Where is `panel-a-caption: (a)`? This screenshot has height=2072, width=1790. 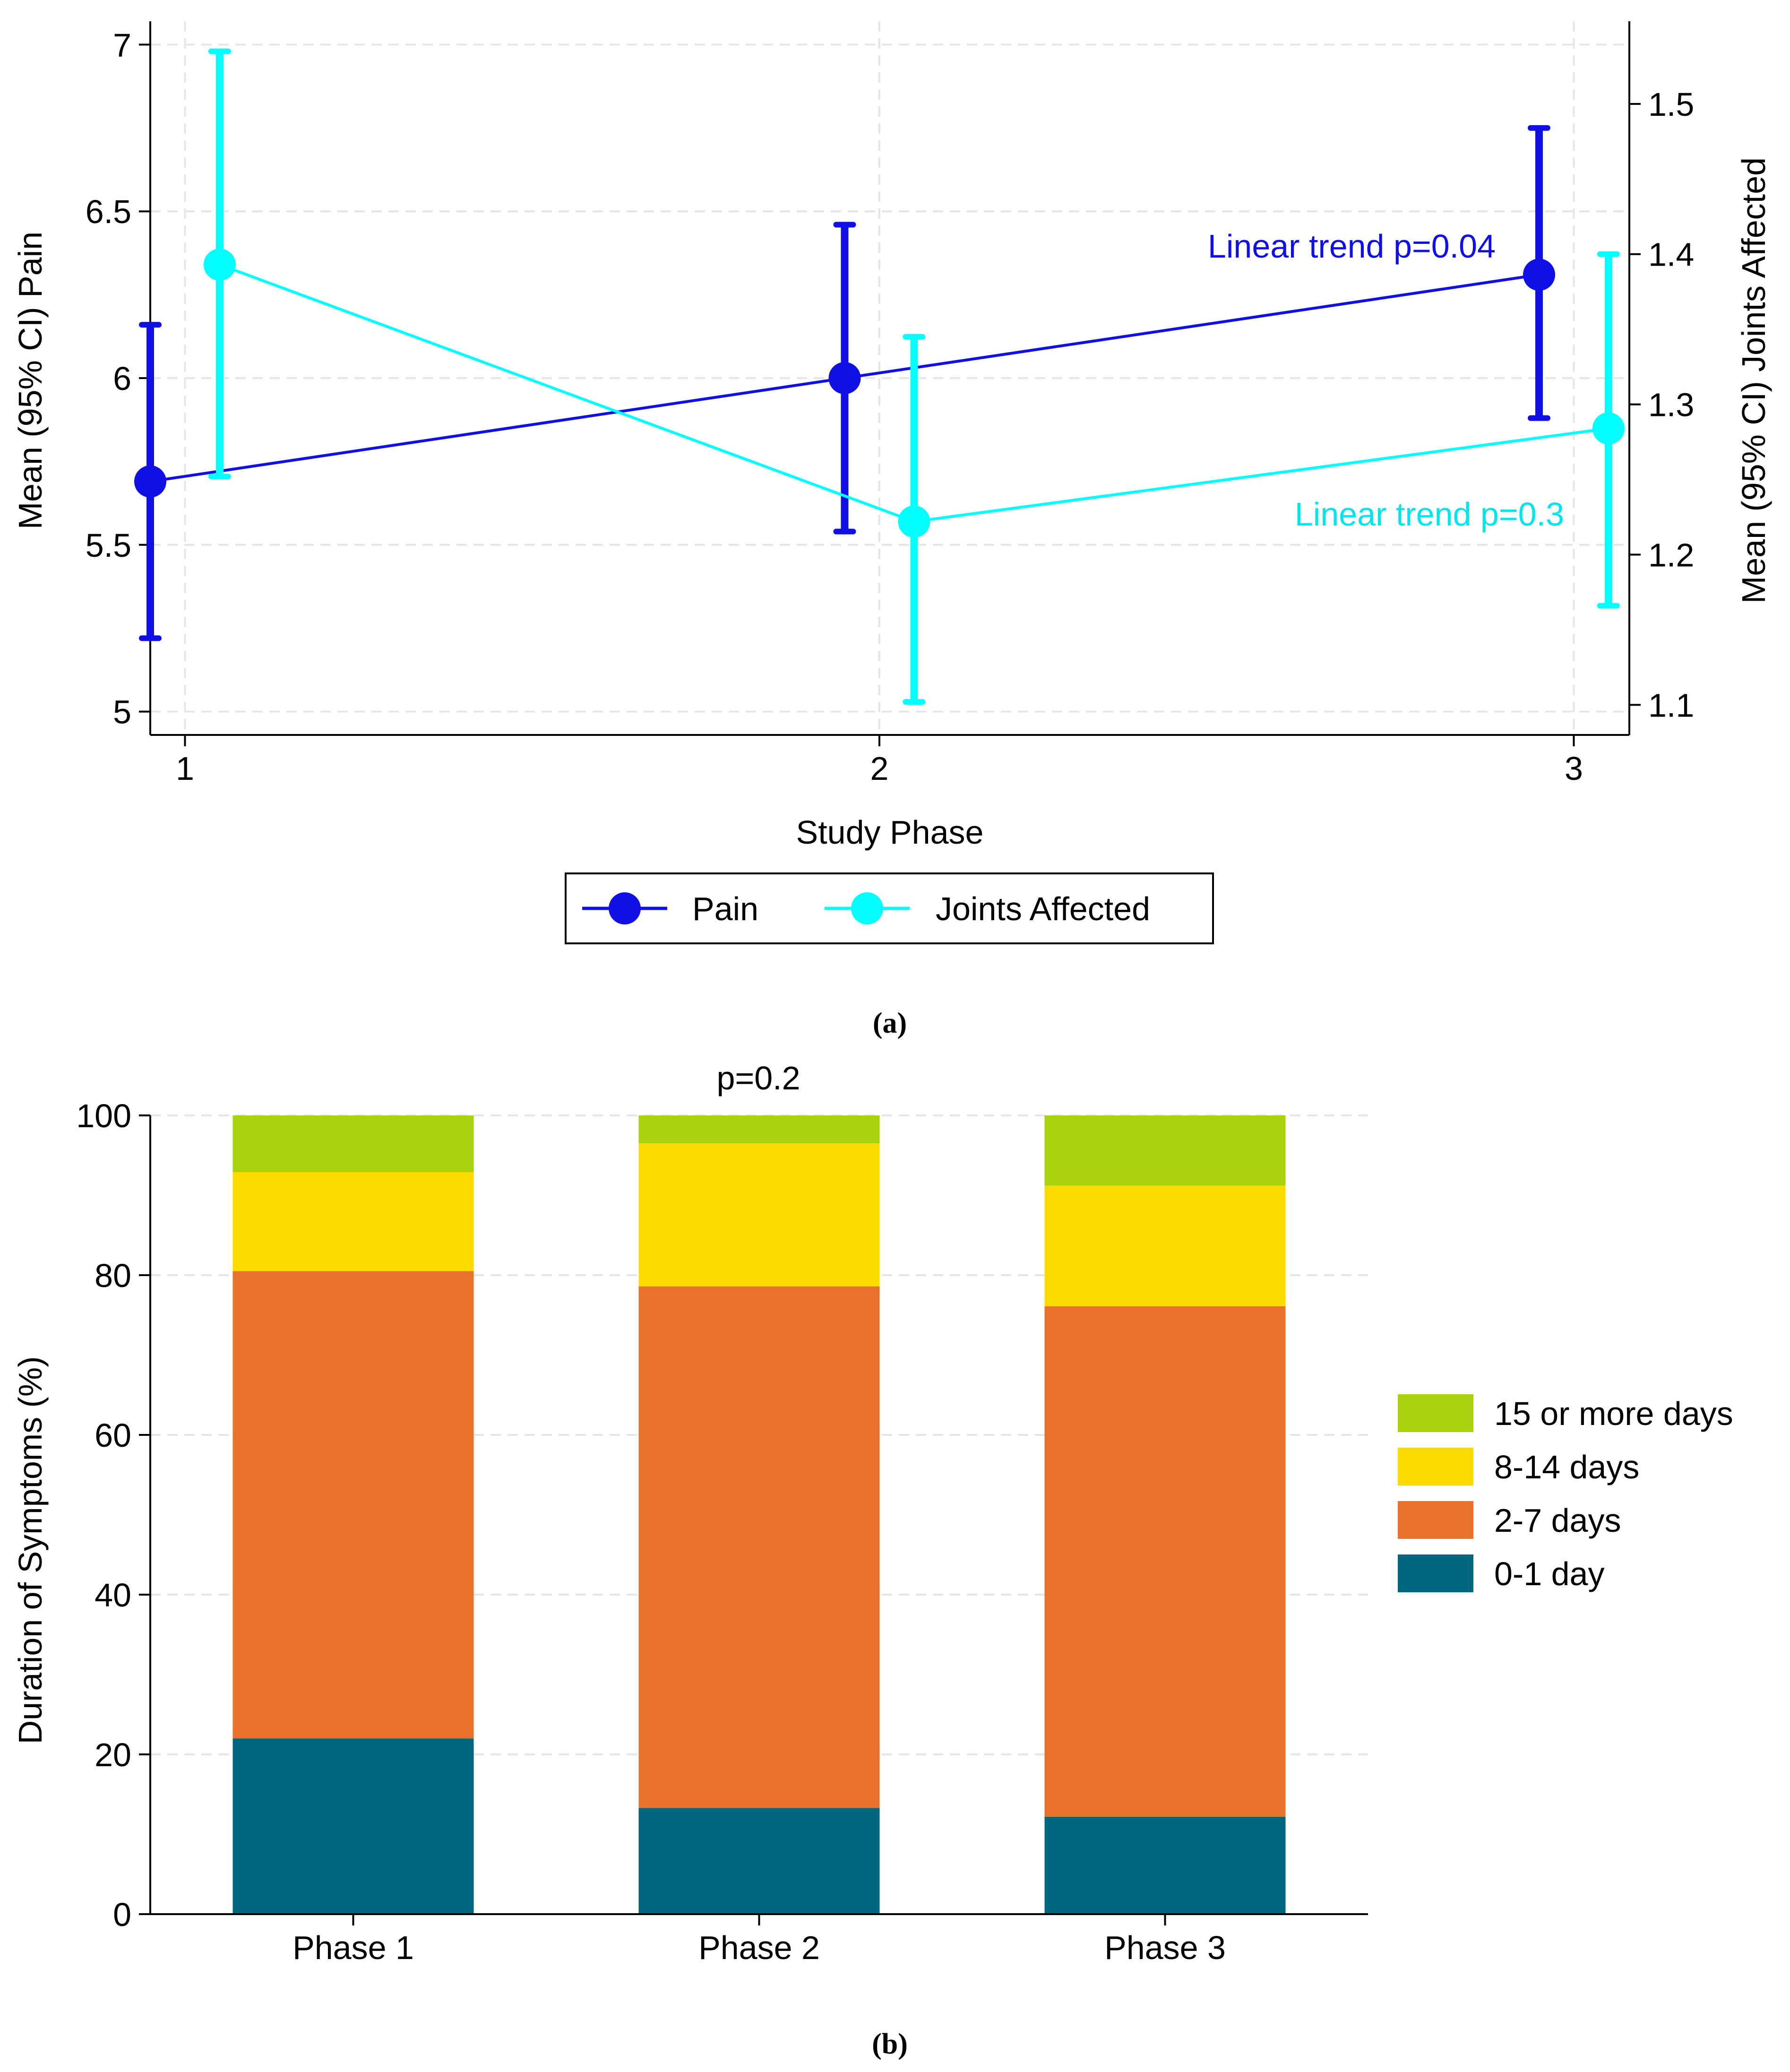 panel-a-caption: (a) is located at coordinates (890, 1023).